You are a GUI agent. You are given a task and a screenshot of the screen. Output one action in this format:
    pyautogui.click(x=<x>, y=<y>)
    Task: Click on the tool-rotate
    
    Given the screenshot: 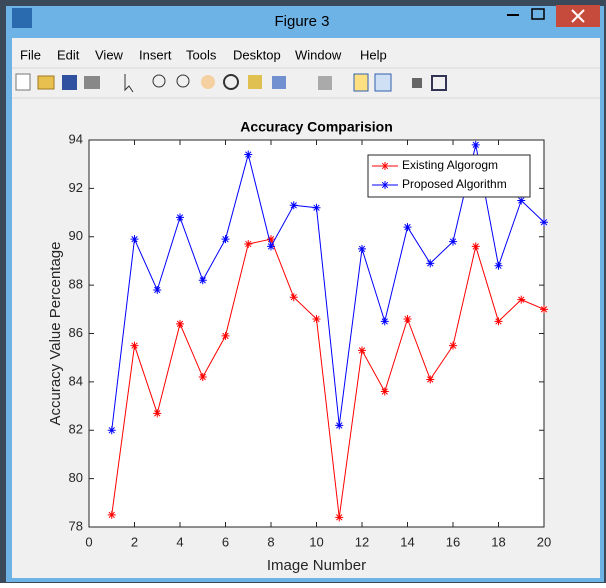 What is the action you would take?
    pyautogui.click(x=231, y=82)
    